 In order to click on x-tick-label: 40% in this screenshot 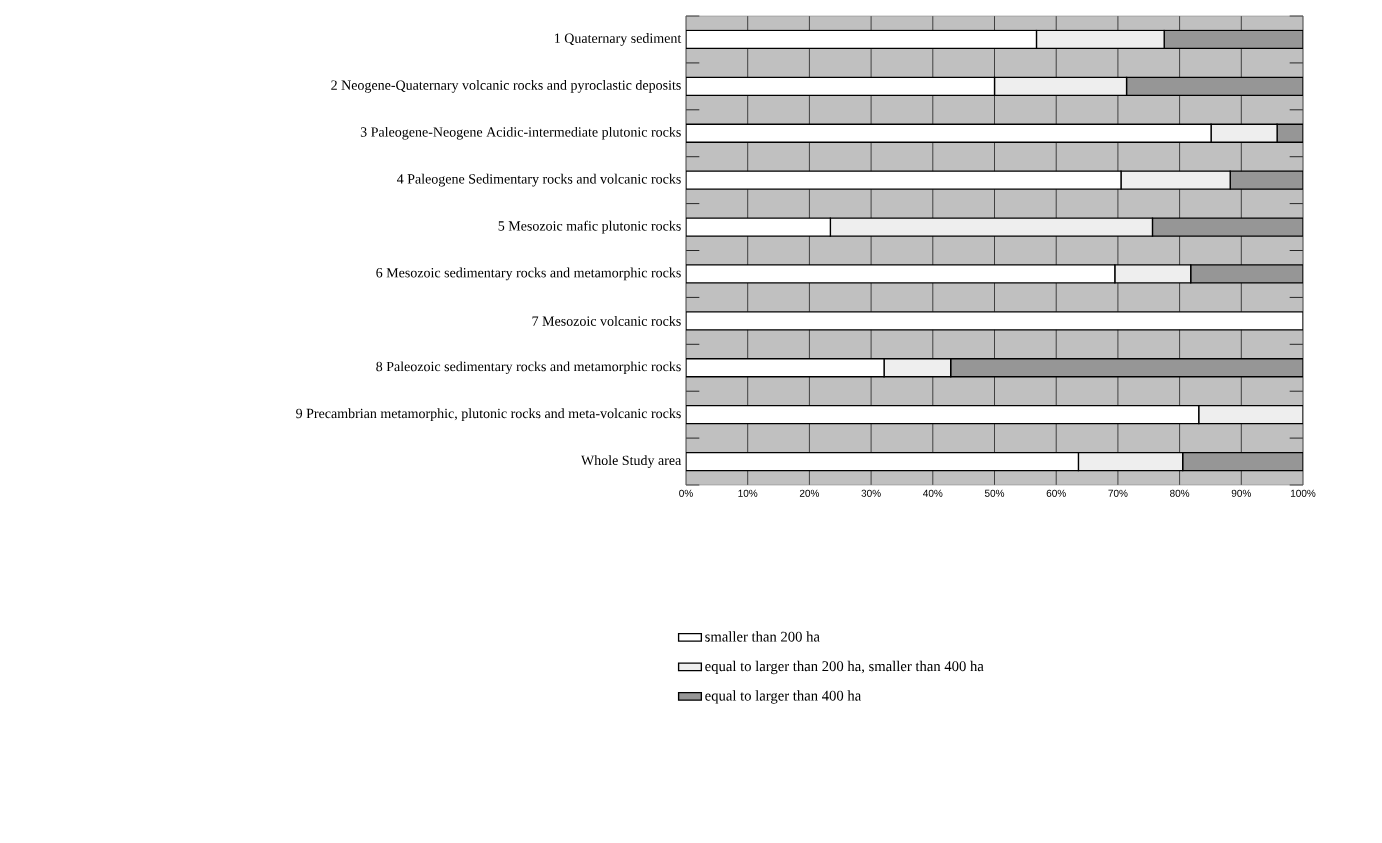, I will do `click(933, 493)`.